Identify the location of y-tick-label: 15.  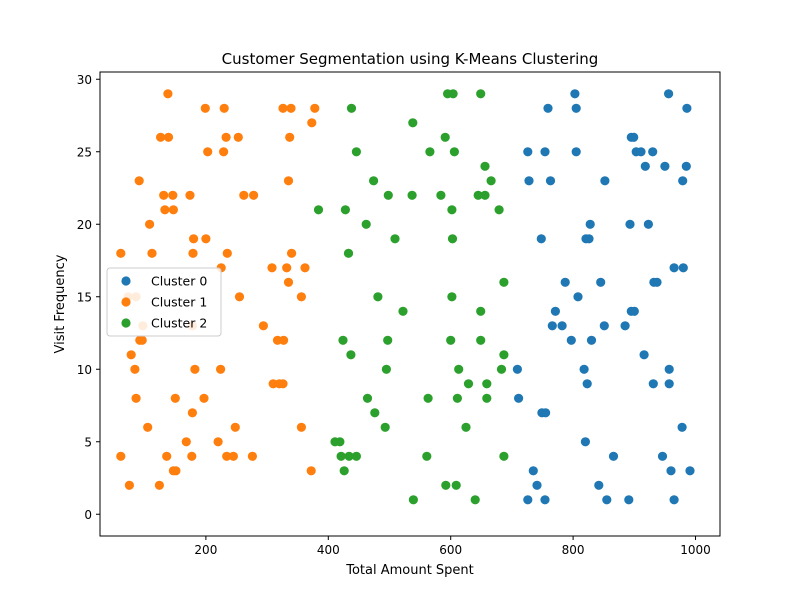
(84, 297).